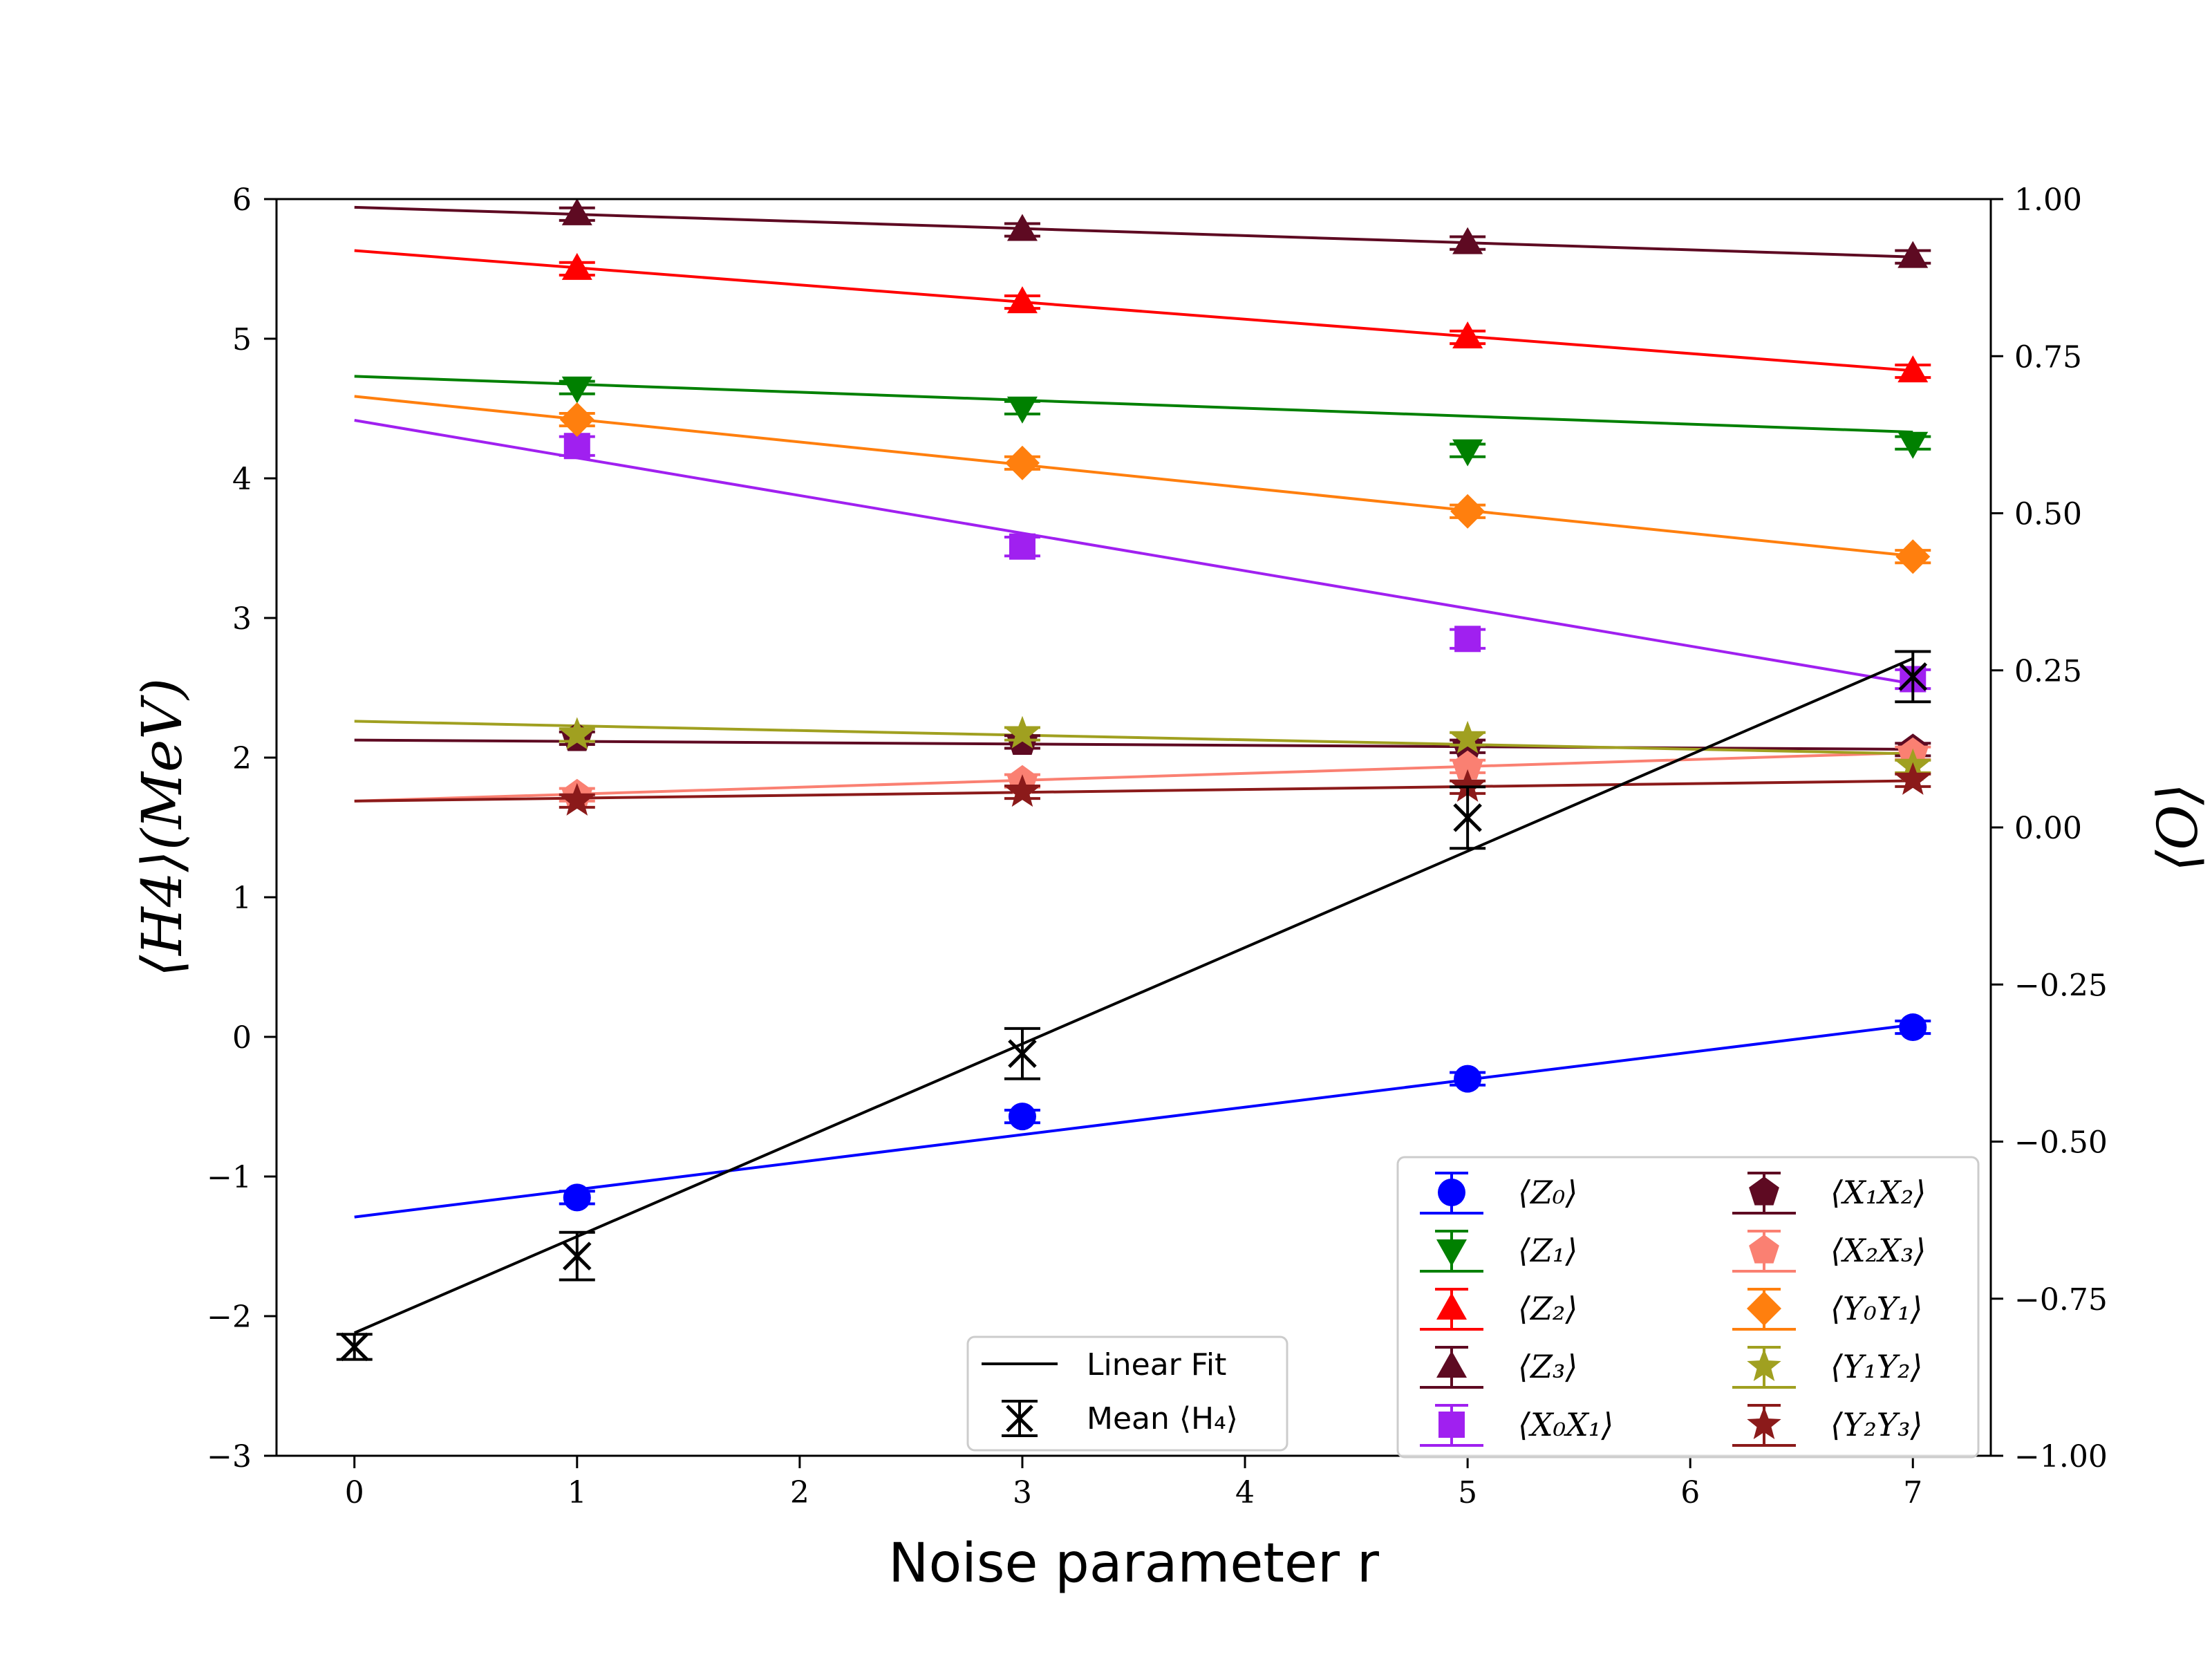  Describe the element at coordinates (1245, 1493) in the screenshot. I see `x-tick-label-4: 4` at that location.